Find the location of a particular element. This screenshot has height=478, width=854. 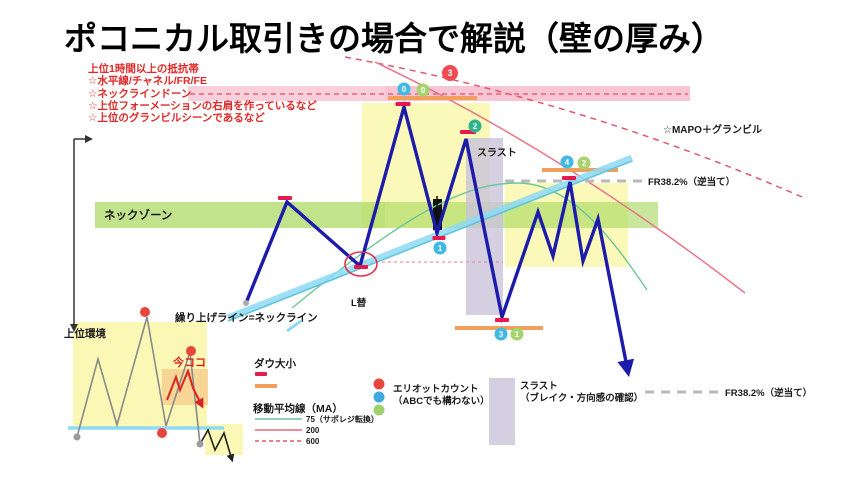

elliott-red-3-circle is located at coordinates (450, 73).